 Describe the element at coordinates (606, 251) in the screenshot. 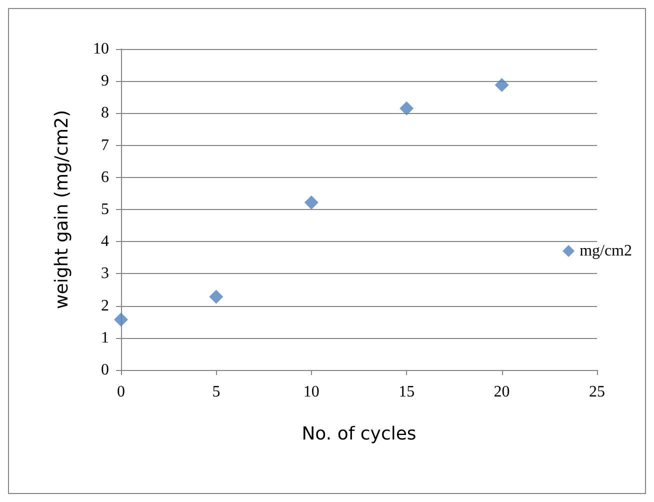

I see `legend-label: mg/cm2` at that location.